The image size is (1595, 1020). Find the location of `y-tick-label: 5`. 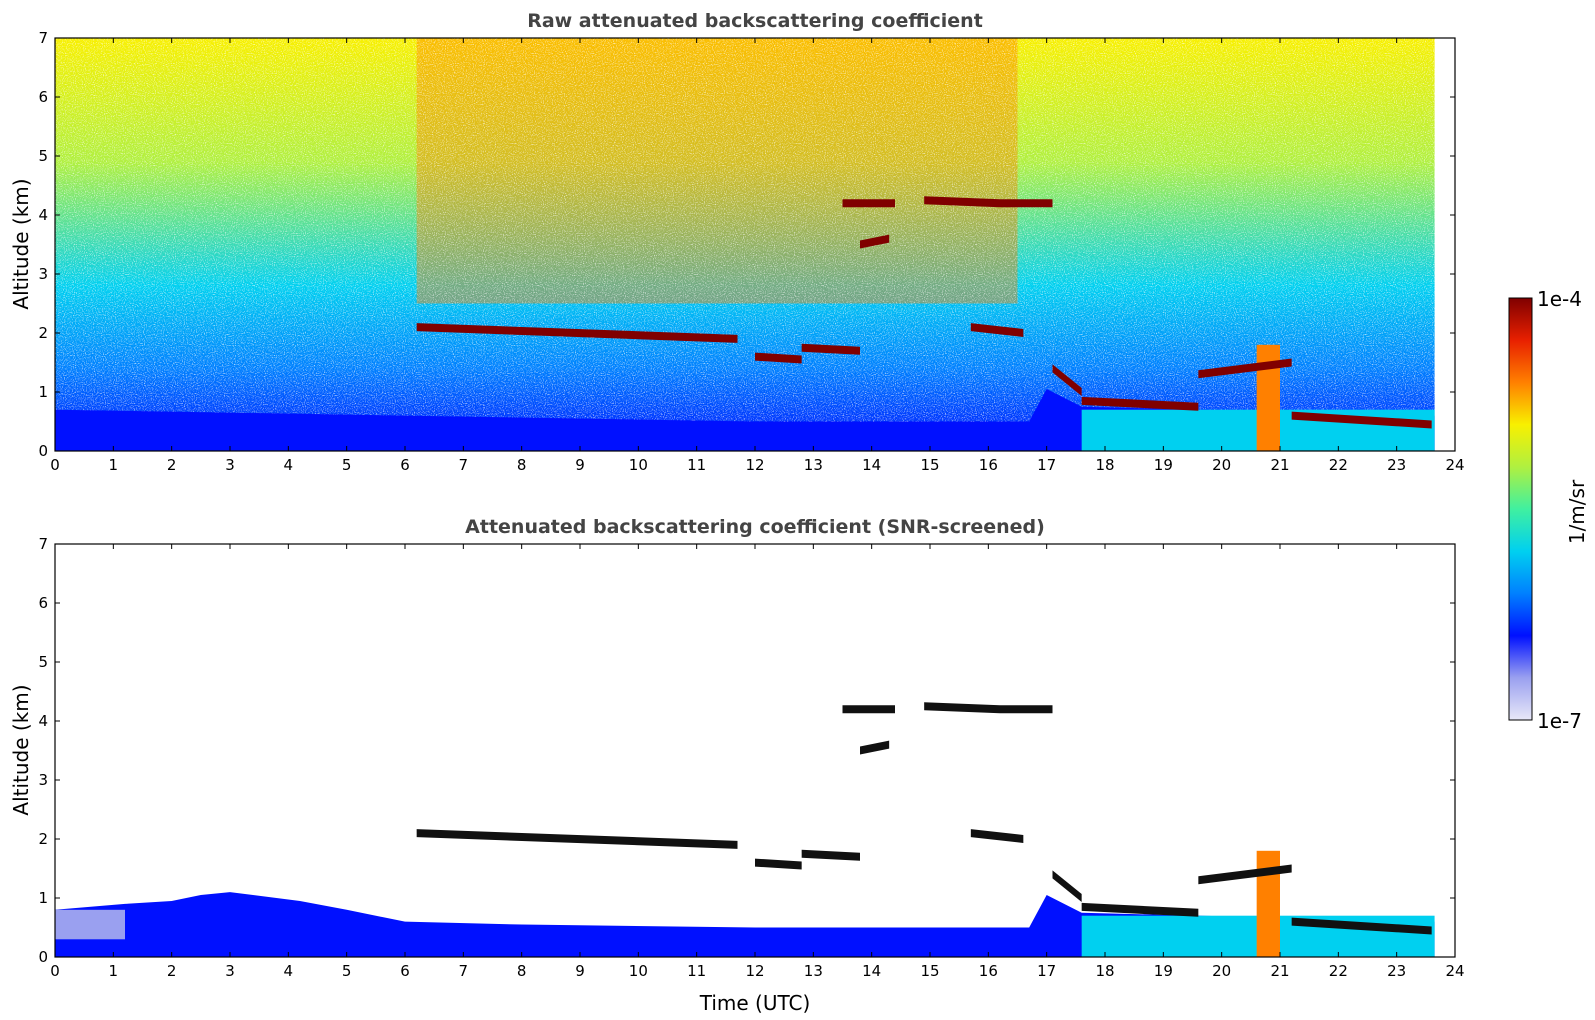

y-tick-label: 5 is located at coordinates (43, 156).